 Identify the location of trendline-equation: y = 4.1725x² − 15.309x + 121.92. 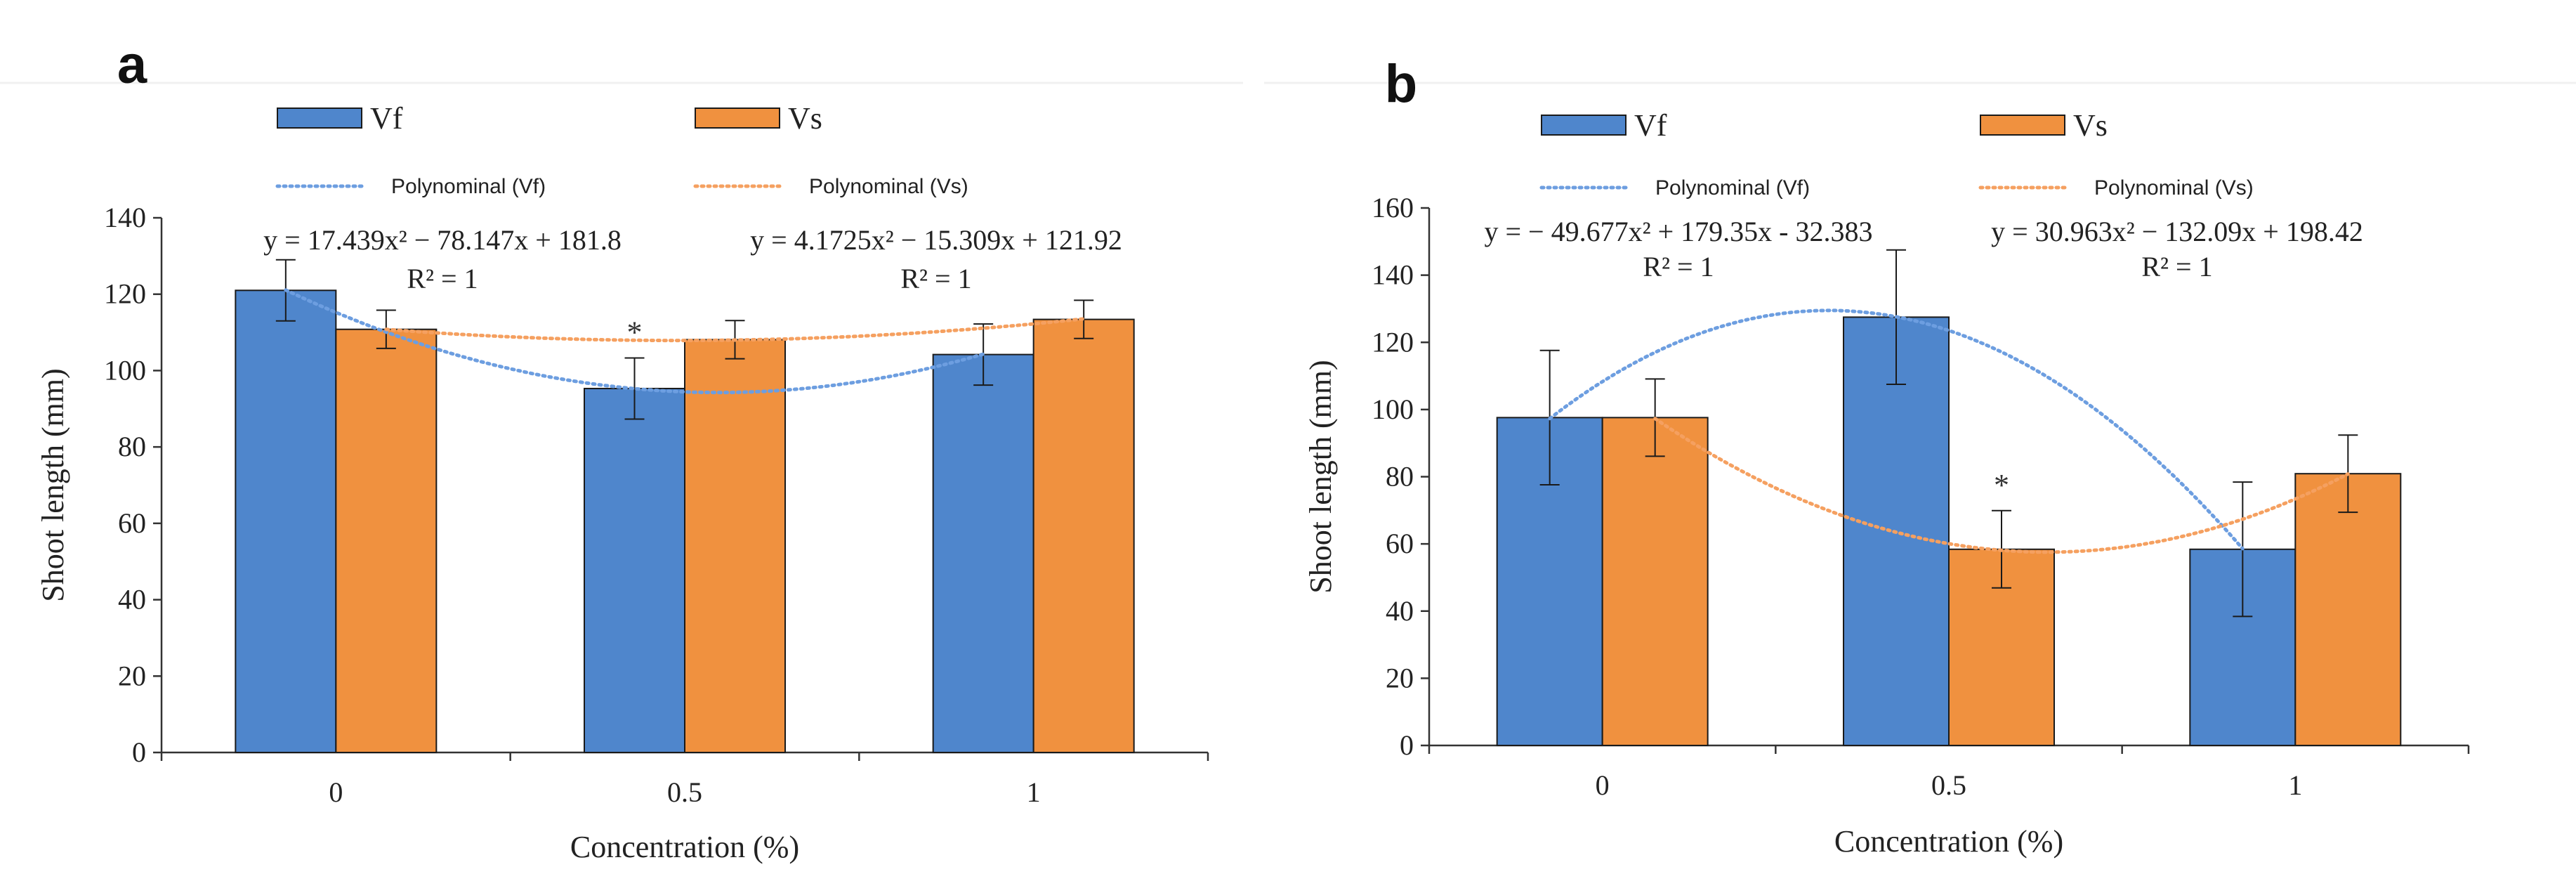
(936, 240).